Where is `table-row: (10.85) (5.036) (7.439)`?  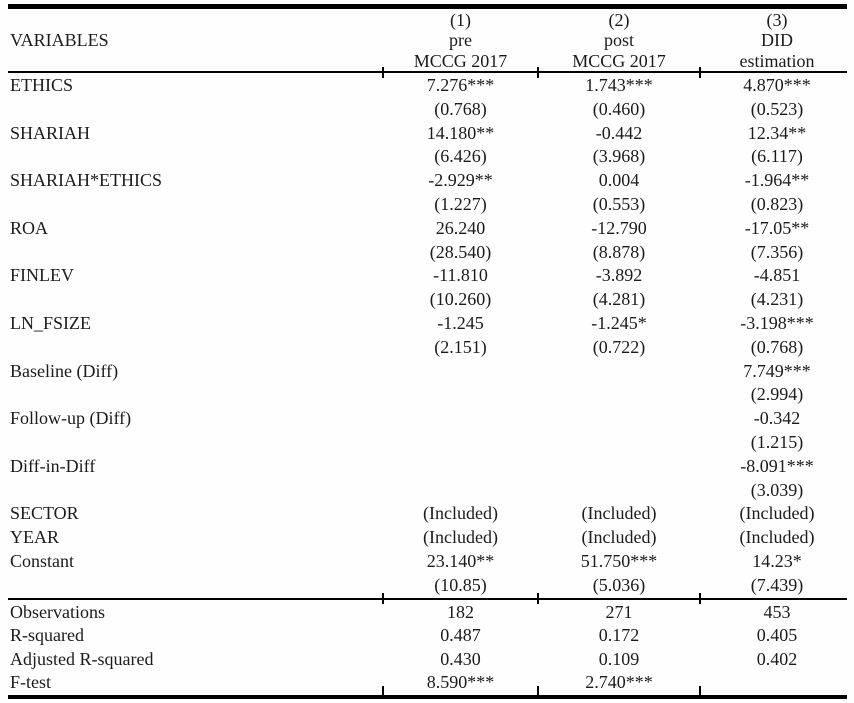
table-row: (10.85) (5.036) (7.439) is located at coordinates (427, 586).